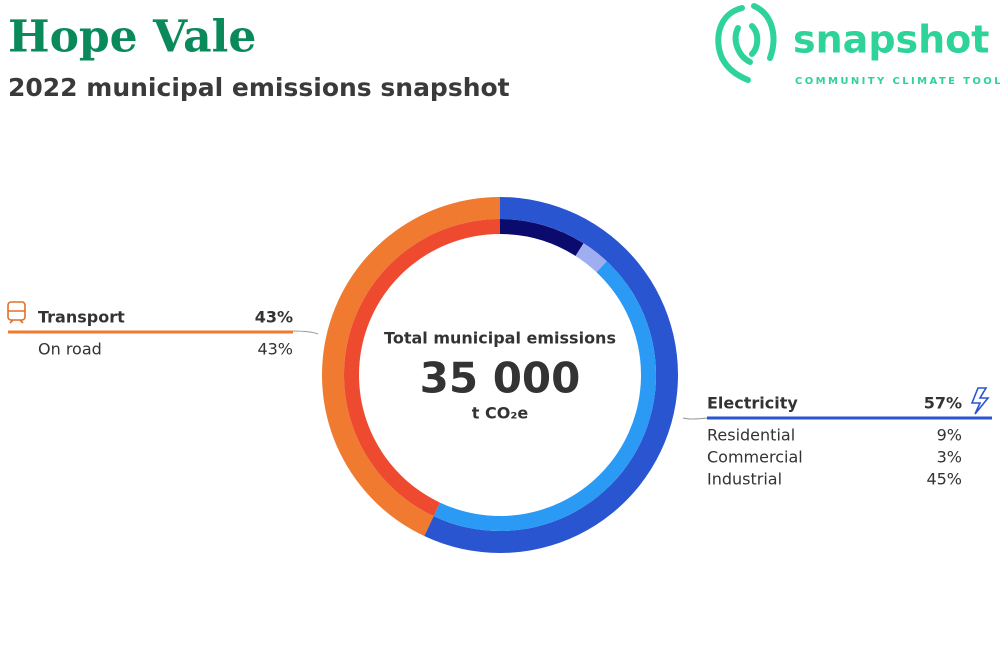 The width and height of the screenshot is (1000, 670). I want to click on legend-item-name: Commercial, so click(755, 457).